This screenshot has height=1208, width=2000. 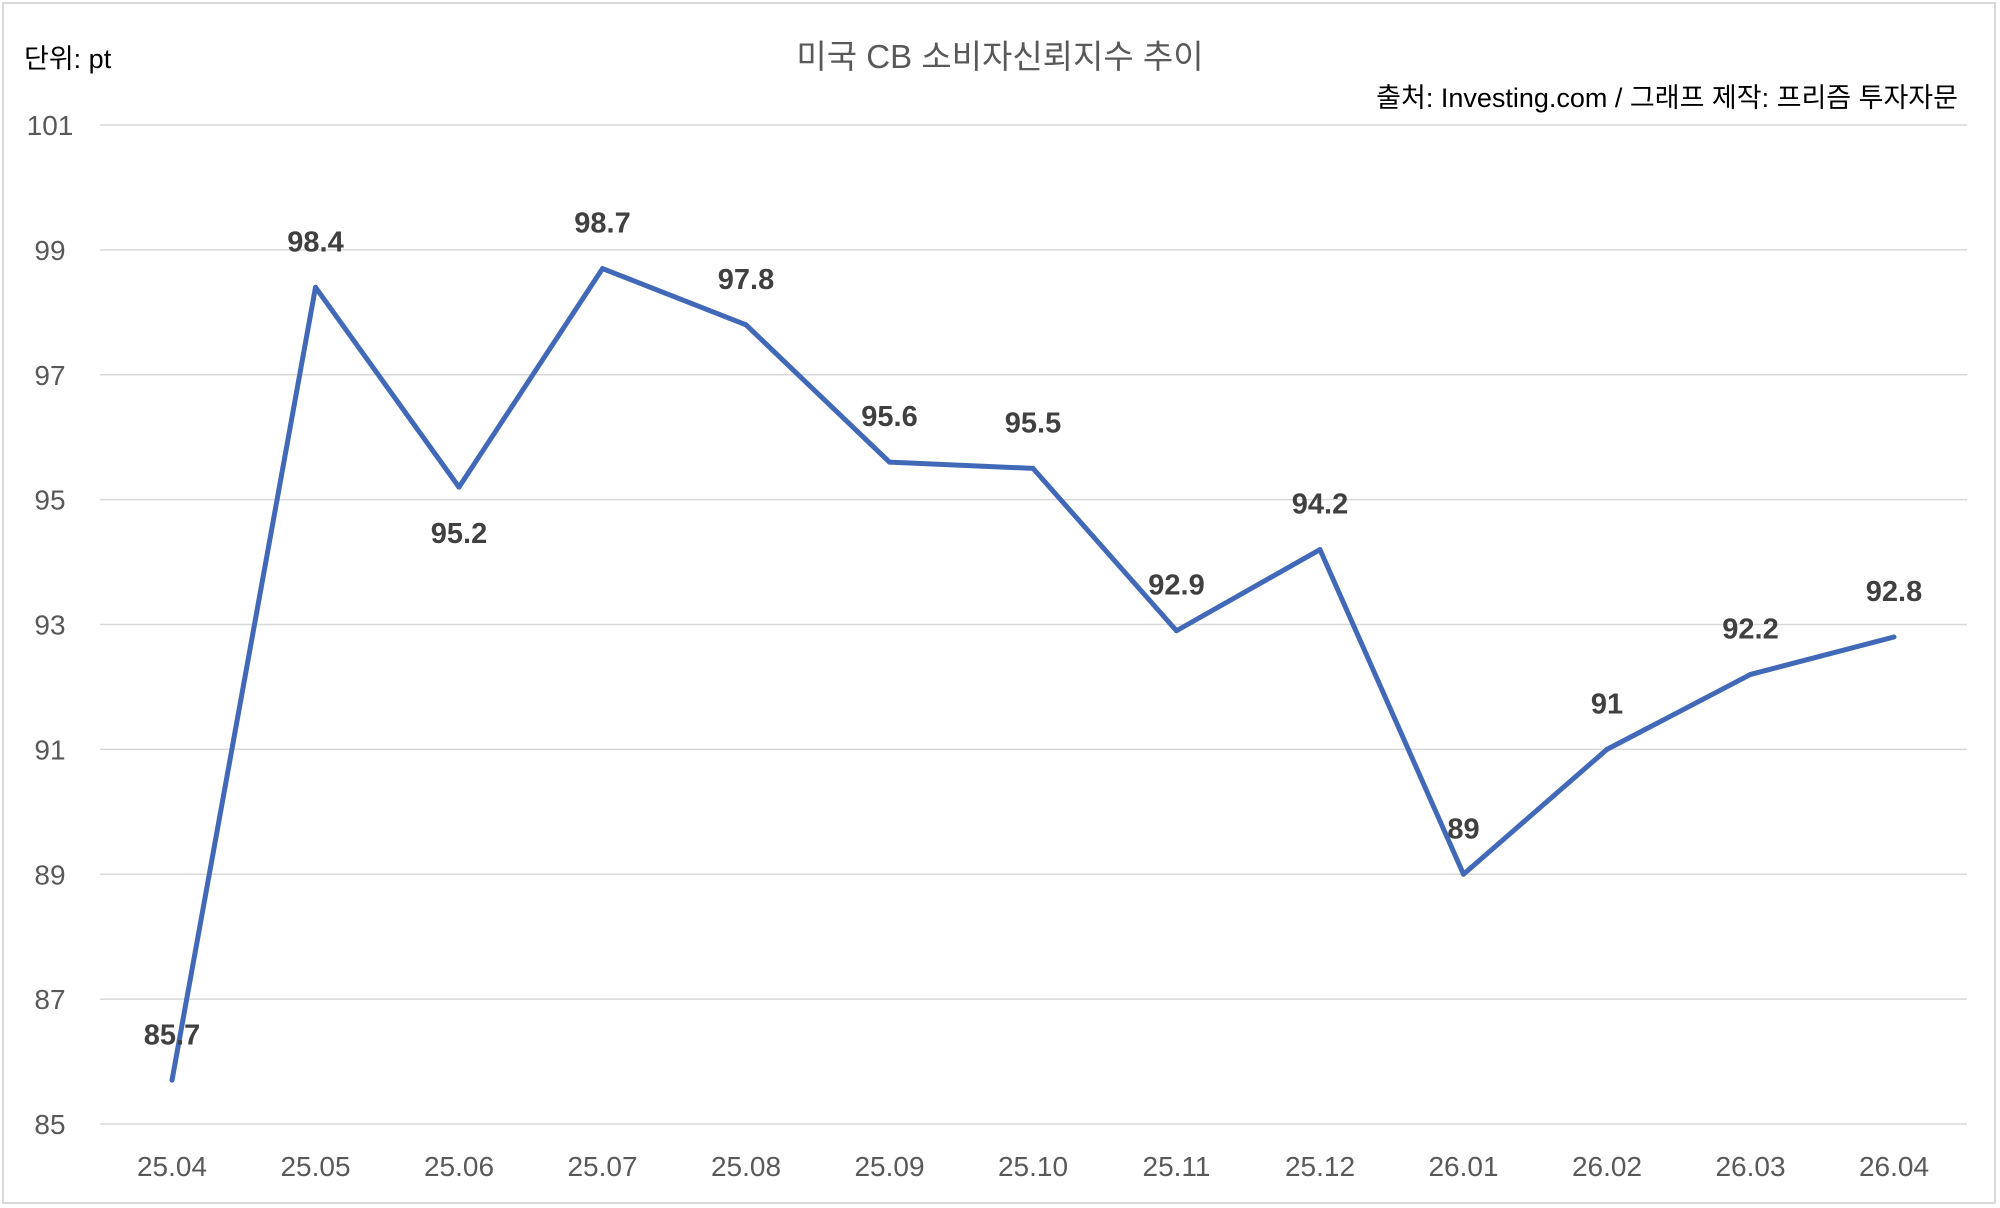 I want to click on source-label: 출처: Investing.com / 그래프 제작: 프리즘 투자자문, so click(x=1667, y=98).